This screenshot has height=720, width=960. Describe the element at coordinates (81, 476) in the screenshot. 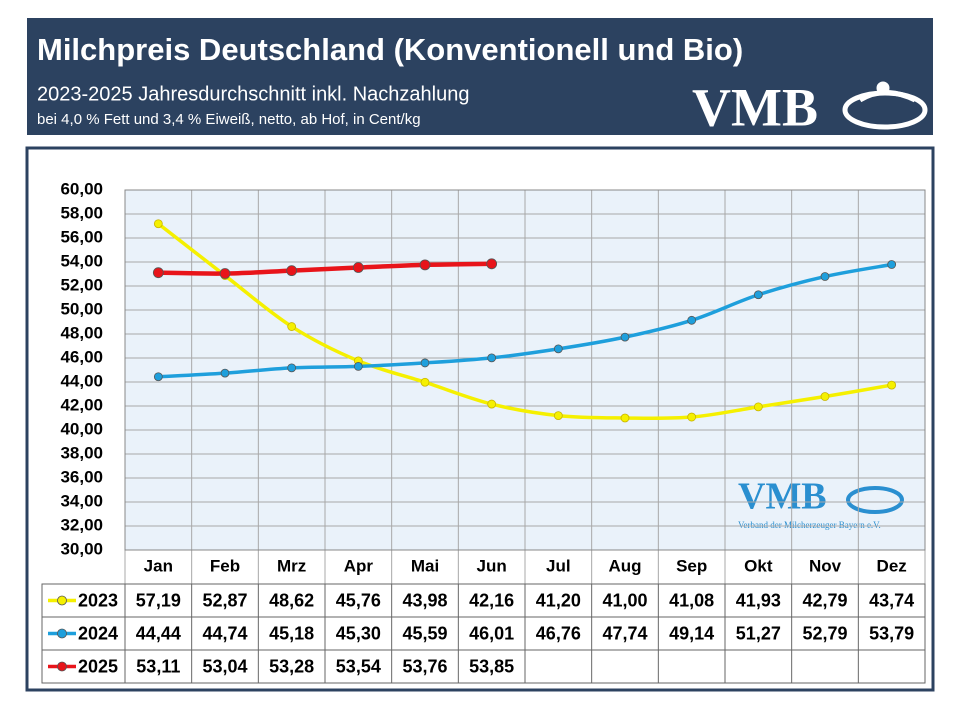

I see `y-tick-label: 36,00` at that location.